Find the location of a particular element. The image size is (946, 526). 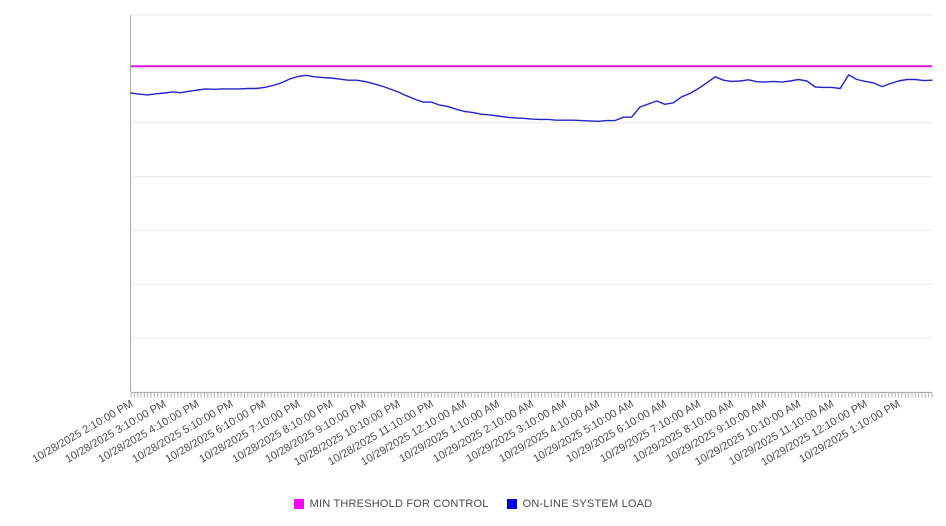

series-group is located at coordinates (531, 94).